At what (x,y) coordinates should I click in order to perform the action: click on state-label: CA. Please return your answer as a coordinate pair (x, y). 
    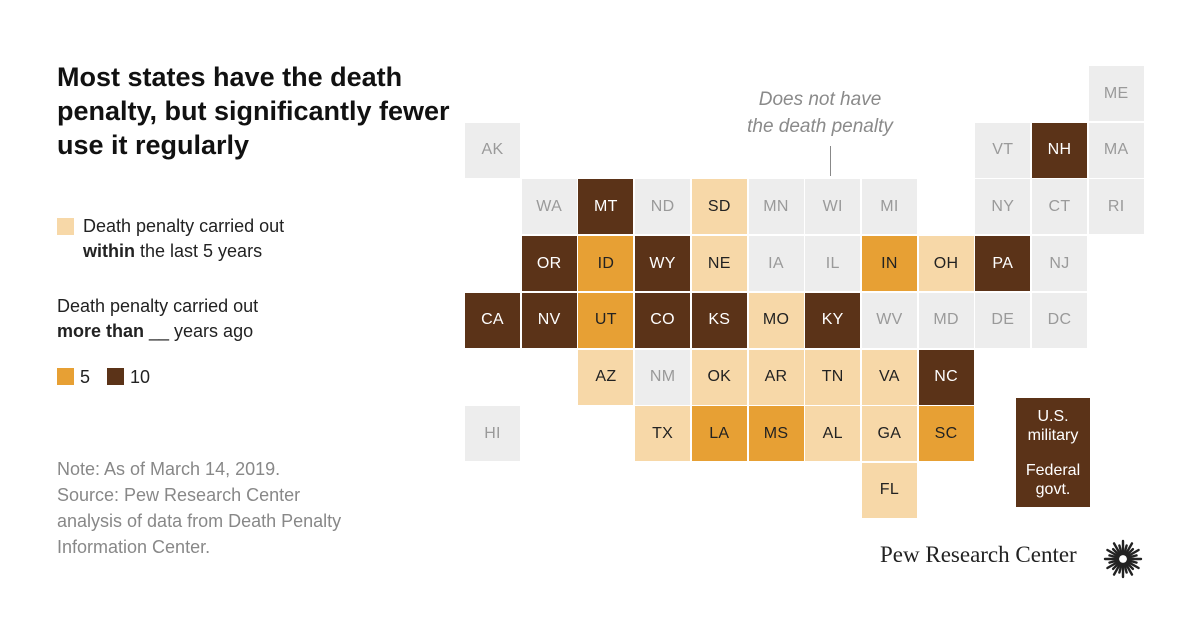
    Looking at the image, I should click on (492, 320).